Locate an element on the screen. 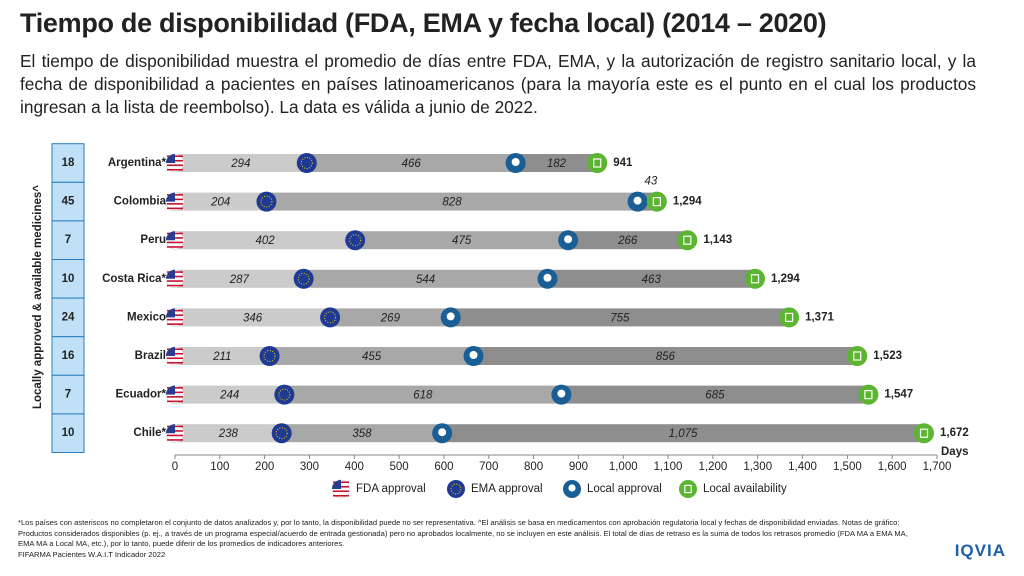 This screenshot has width=1024, height=576. legend-label: FDA approval is located at coordinates (391, 489).